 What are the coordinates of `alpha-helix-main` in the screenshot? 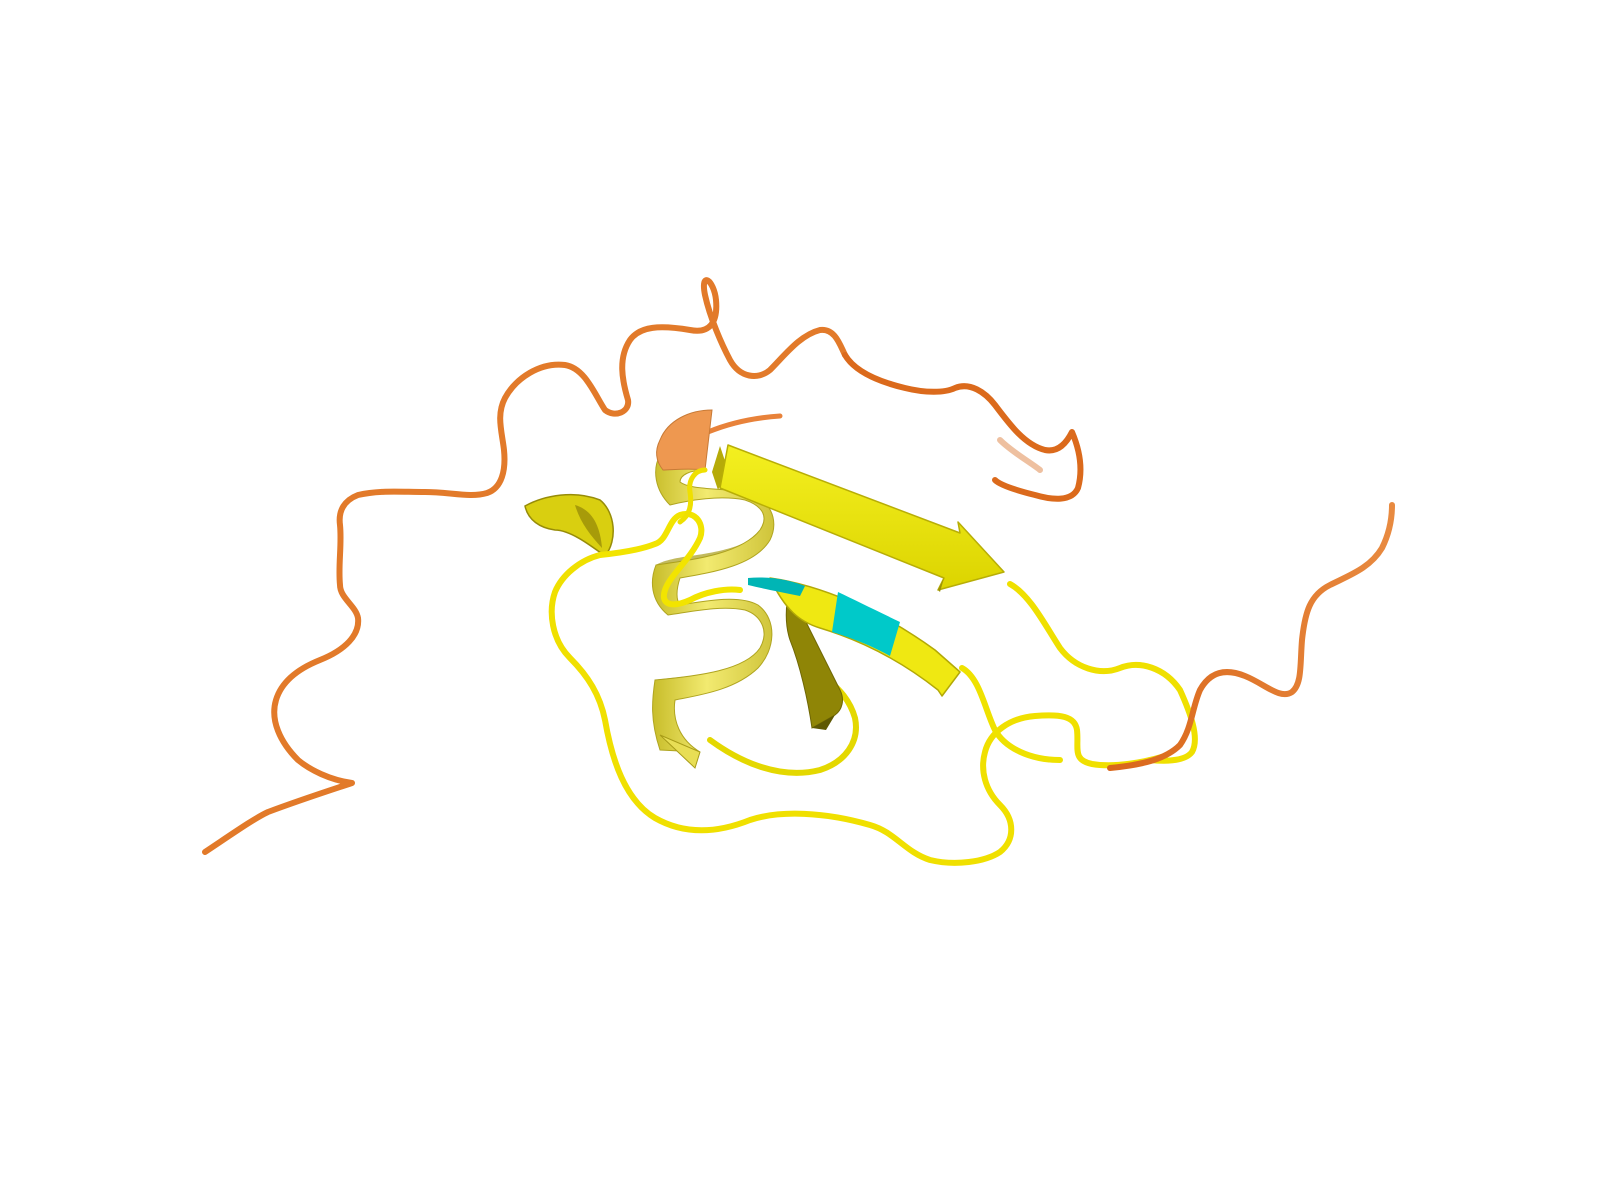 It's located at (713, 589).